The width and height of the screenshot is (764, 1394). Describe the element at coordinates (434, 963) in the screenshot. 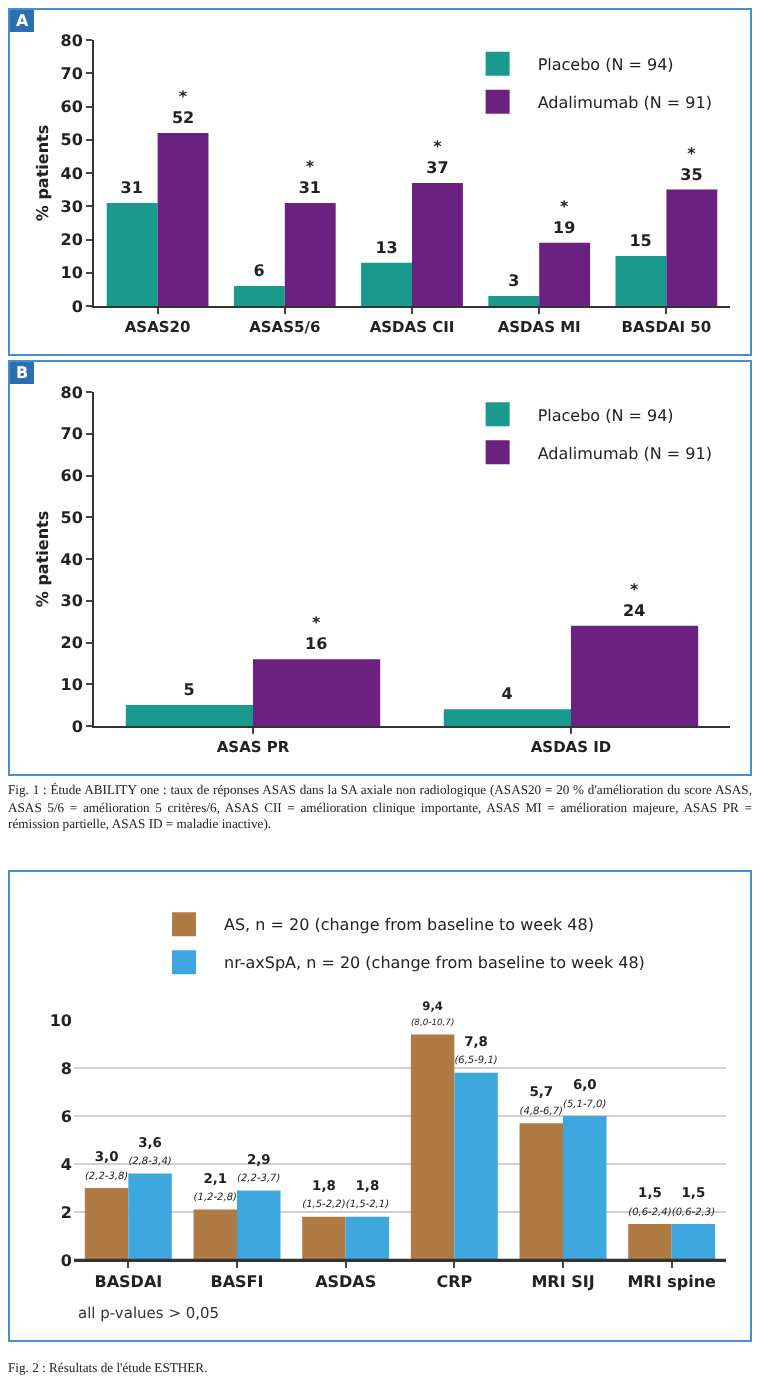

I see `legend-label: nr-axSpA, n = 20 (change from baseline to week 48)` at that location.